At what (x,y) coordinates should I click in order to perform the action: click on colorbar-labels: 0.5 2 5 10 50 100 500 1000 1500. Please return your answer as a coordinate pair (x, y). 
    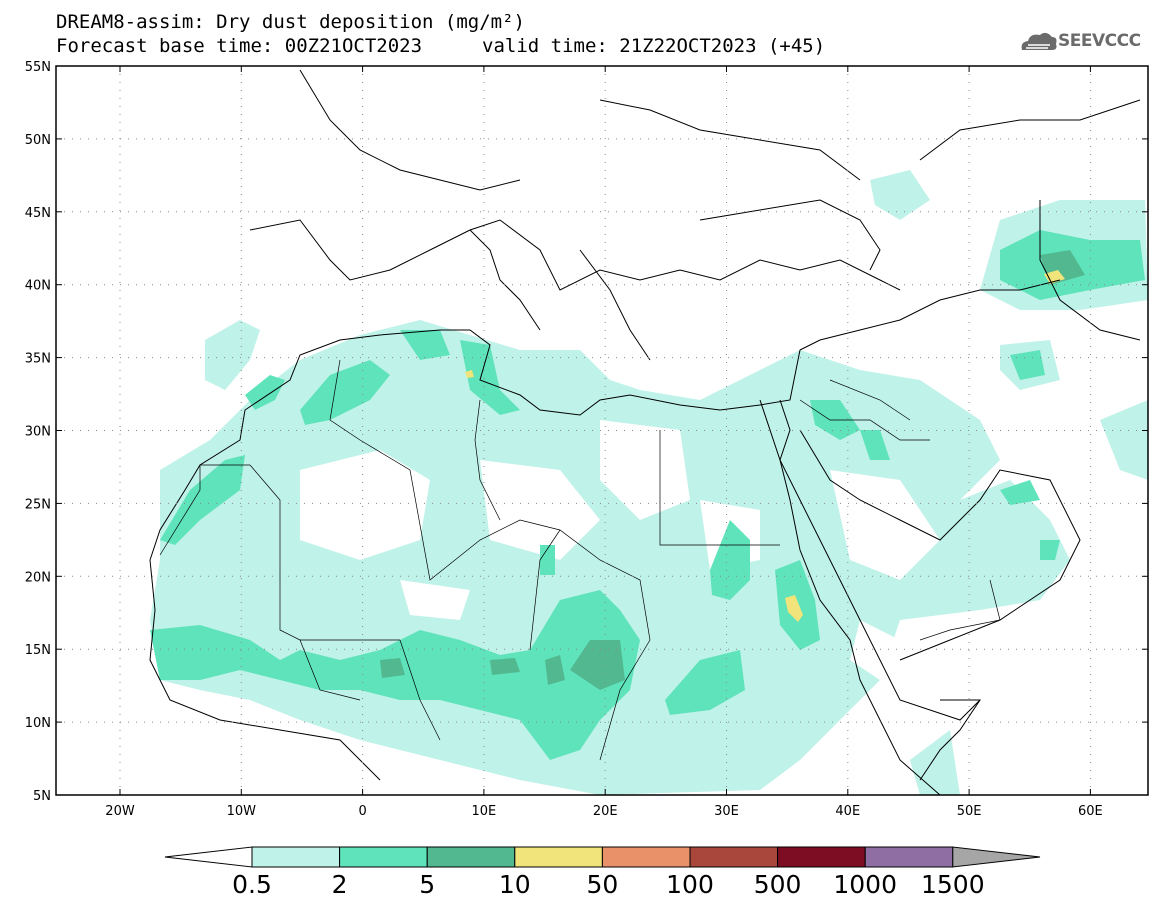
    Looking at the image, I should click on (608, 884).